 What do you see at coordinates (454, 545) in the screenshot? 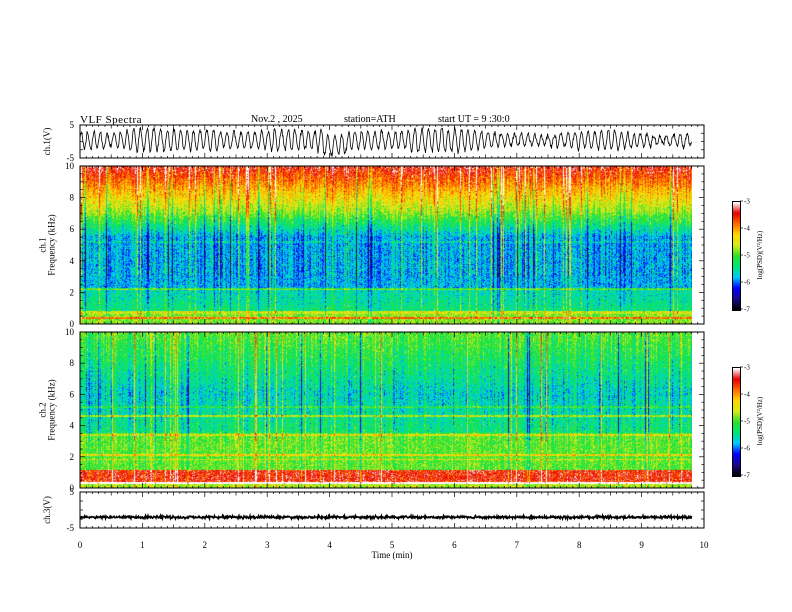
I see `x-tick-label: 6` at bounding box center [454, 545].